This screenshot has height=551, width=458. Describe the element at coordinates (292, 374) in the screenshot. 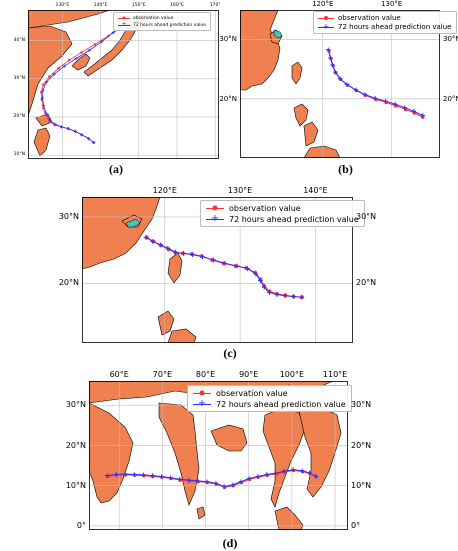

I see `longitude-tick-label: 100°E` at that location.